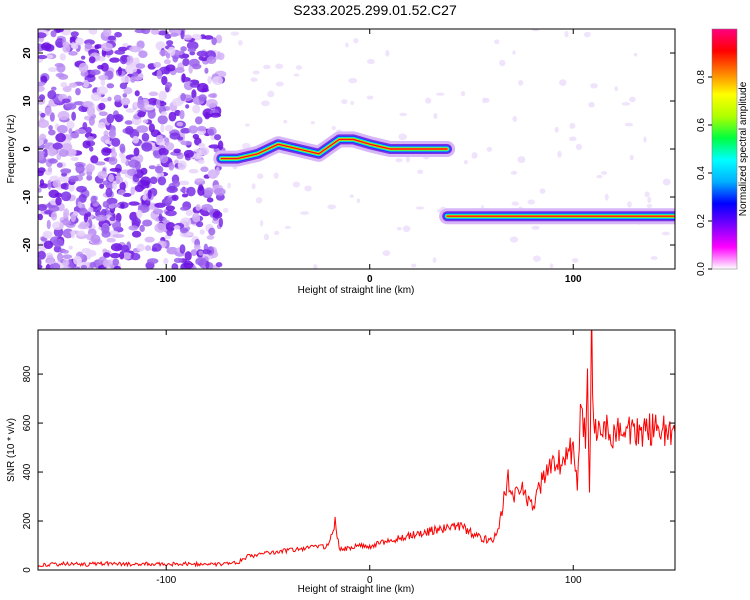  What do you see at coordinates (334, 149) in the screenshot?
I see `upper-trace` at bounding box center [334, 149].